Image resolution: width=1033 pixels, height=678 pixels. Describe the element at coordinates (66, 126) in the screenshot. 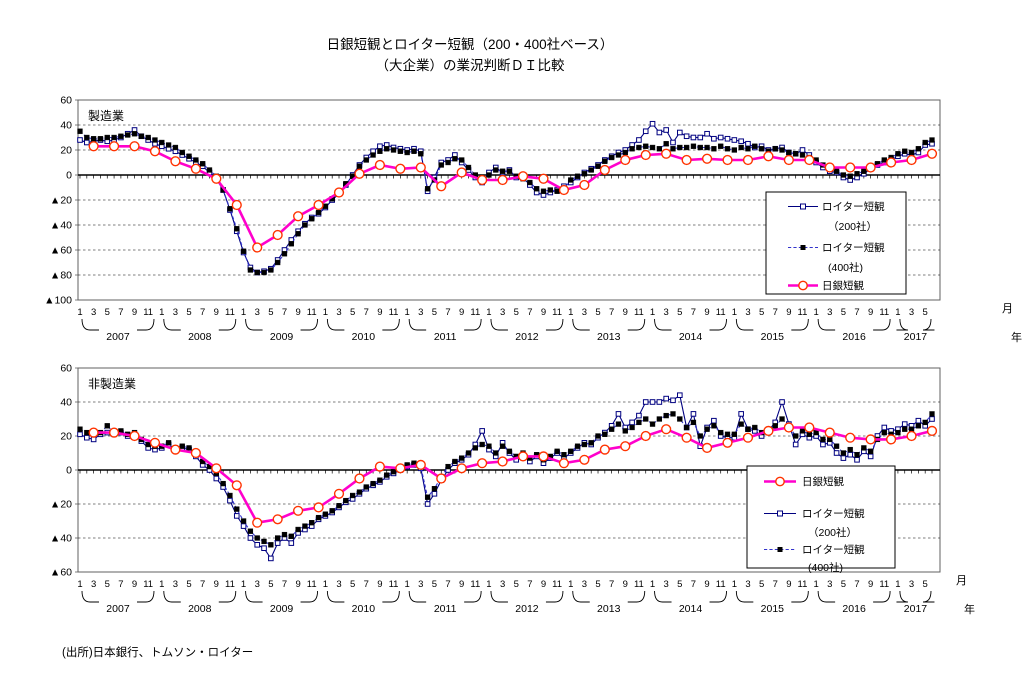

I see `svg-text: 40` at that location.